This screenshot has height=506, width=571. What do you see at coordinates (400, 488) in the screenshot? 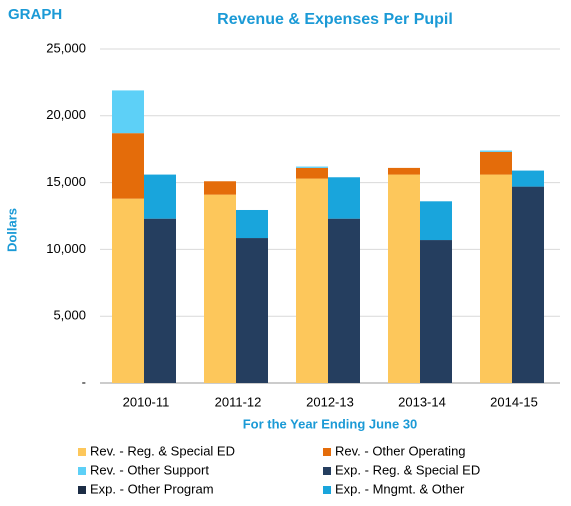
I see `legend-label: Exp. - Mngmt. & Other` at bounding box center [400, 488].